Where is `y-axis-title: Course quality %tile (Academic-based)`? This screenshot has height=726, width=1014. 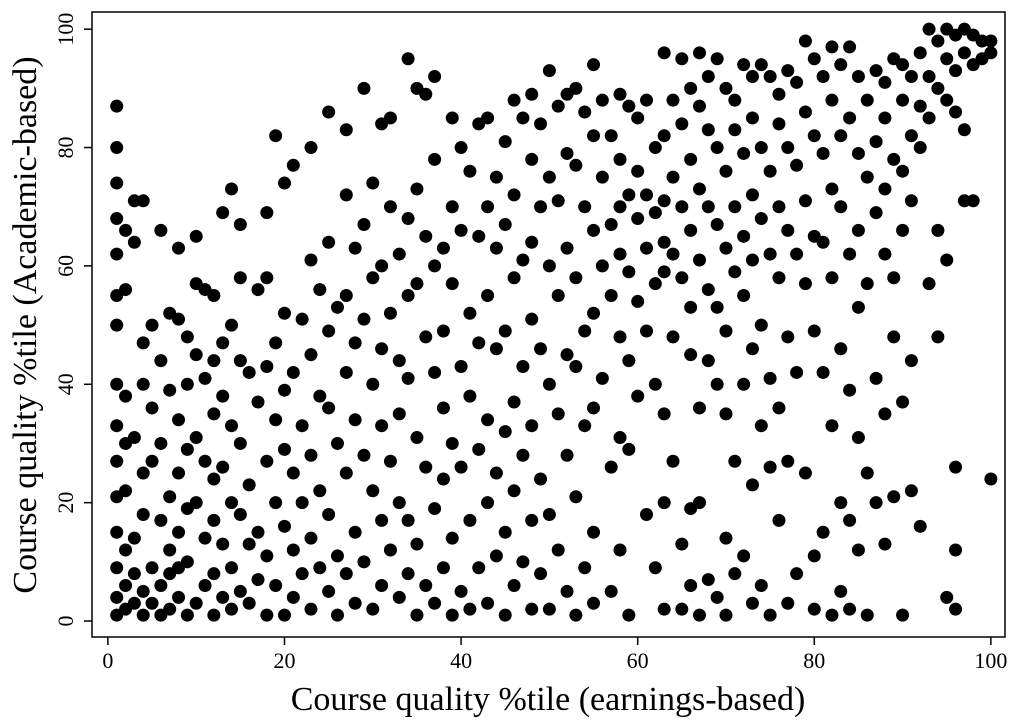
y-axis-title: Course quality %tile (Academic-based) is located at coordinates (25, 324).